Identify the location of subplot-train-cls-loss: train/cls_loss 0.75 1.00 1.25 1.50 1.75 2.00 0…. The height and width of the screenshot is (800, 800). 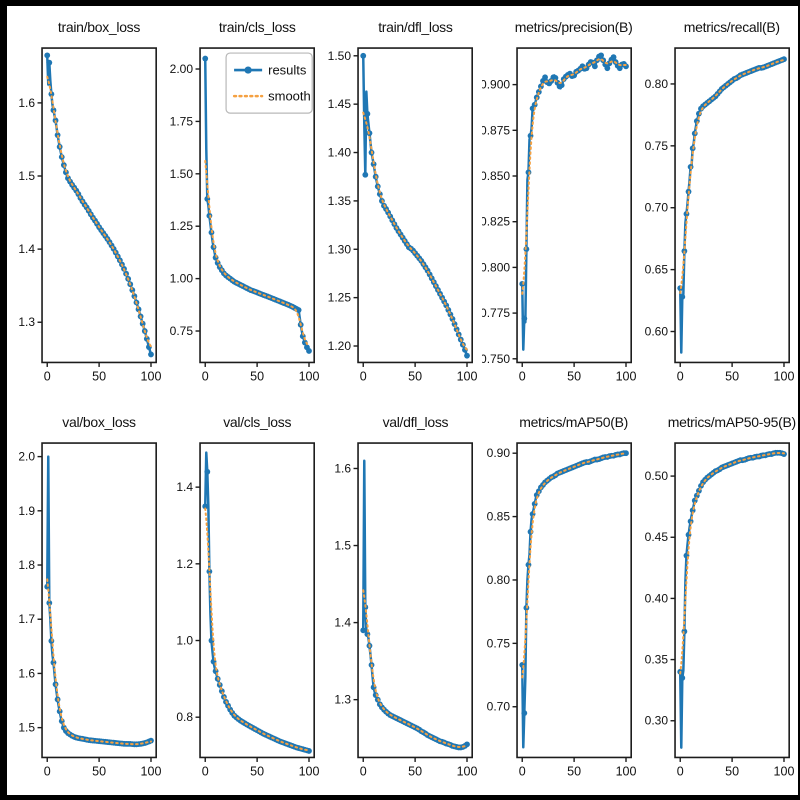
(244, 203).